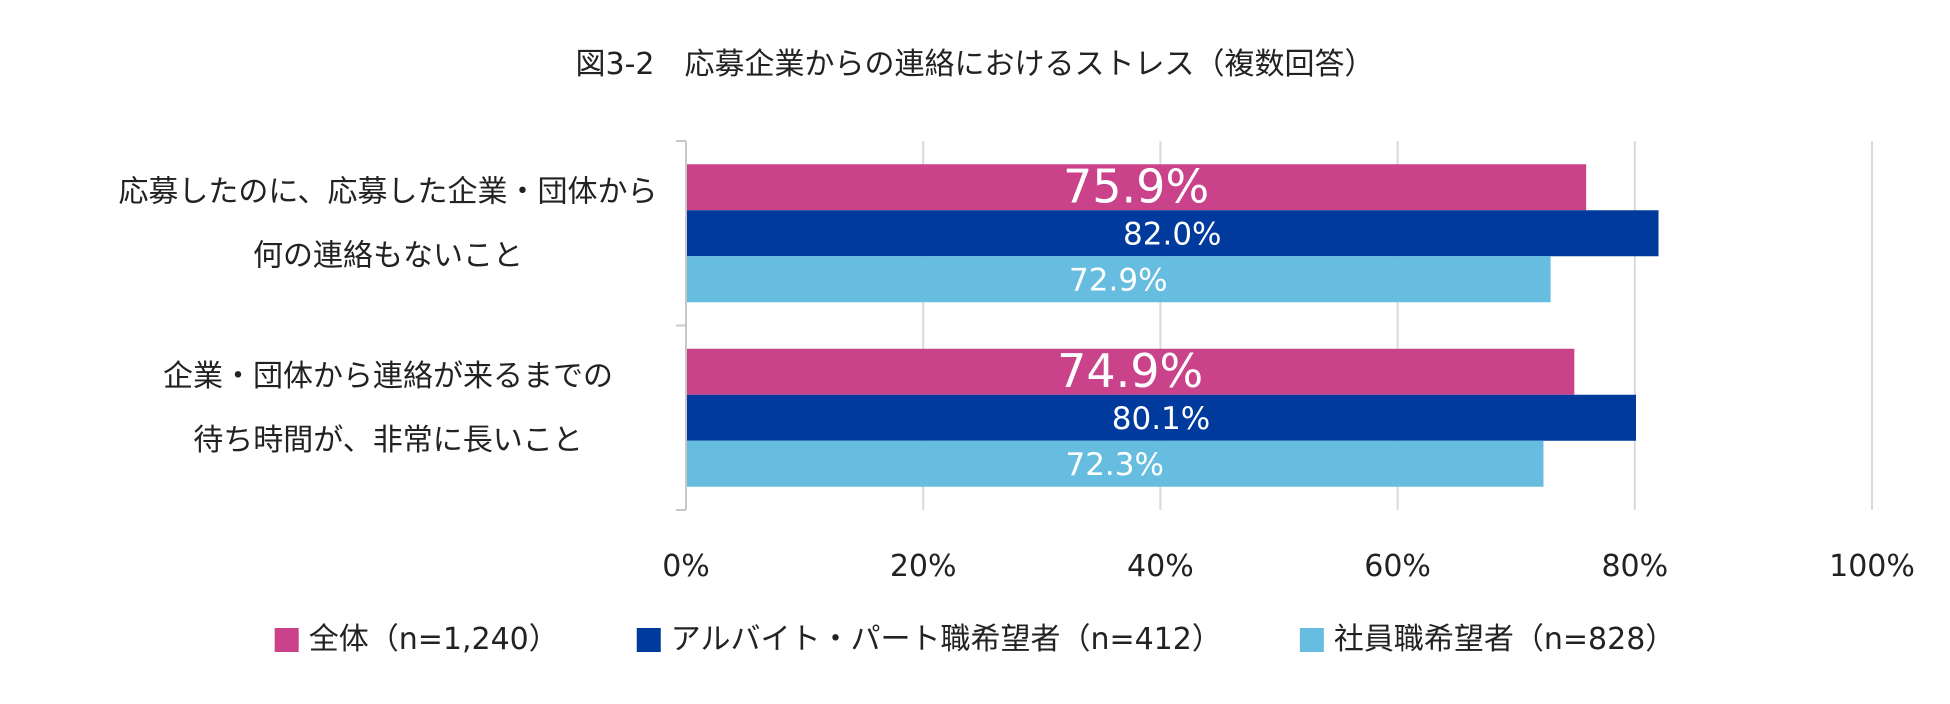 The height and width of the screenshot is (704, 1950). I want to click on legend-label: 全体（n=1,240）, so click(434, 639).